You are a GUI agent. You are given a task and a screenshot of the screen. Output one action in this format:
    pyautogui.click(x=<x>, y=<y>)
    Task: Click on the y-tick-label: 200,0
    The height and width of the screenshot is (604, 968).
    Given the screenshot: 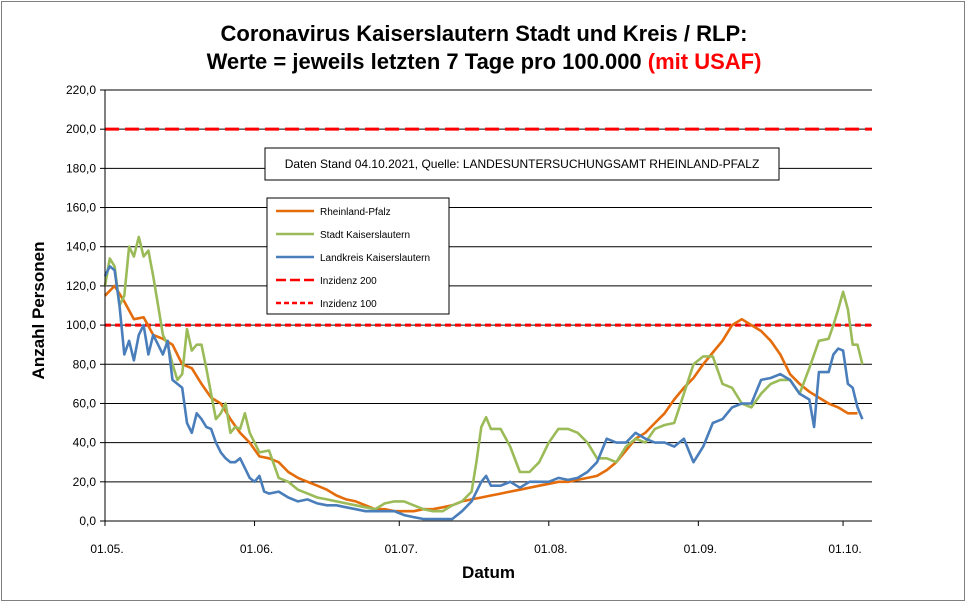 What is the action you would take?
    pyautogui.click(x=81, y=129)
    